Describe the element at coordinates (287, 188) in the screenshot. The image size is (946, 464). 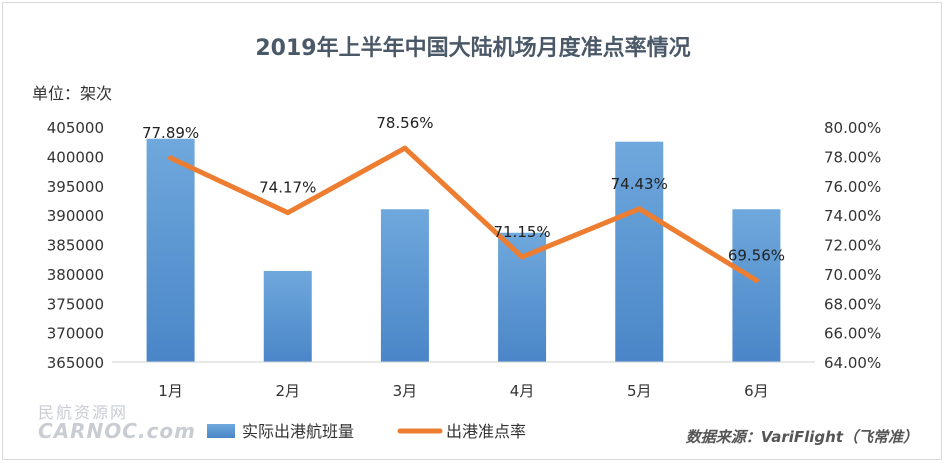
I see `rate-data-label: 74.17%` at that location.